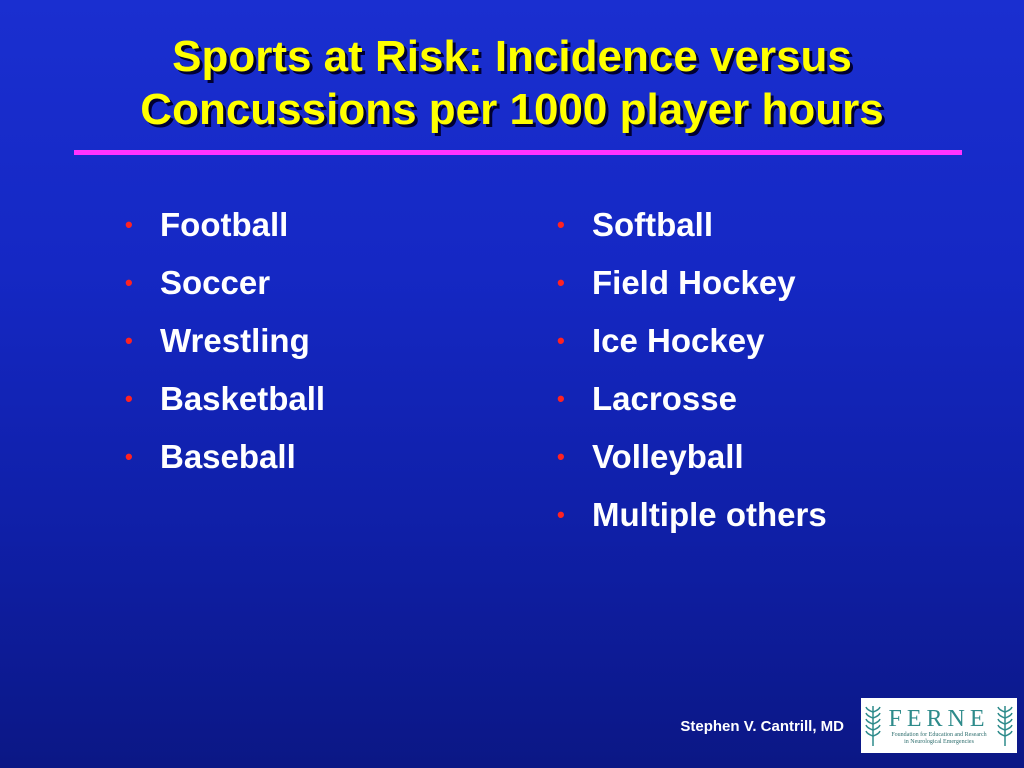 The image size is (1024, 768). I want to click on list-item: • Baseball, so click(225, 457).